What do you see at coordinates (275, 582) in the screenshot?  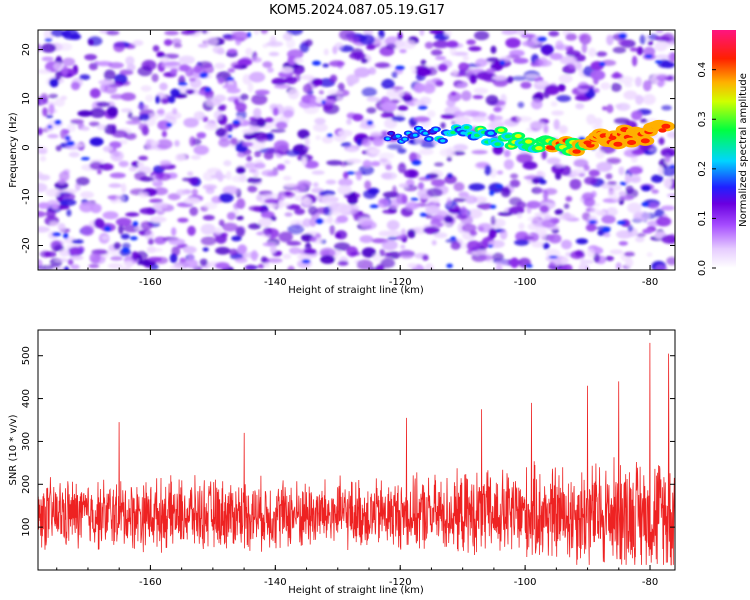 I see `x-tick-label: -140` at bounding box center [275, 582].